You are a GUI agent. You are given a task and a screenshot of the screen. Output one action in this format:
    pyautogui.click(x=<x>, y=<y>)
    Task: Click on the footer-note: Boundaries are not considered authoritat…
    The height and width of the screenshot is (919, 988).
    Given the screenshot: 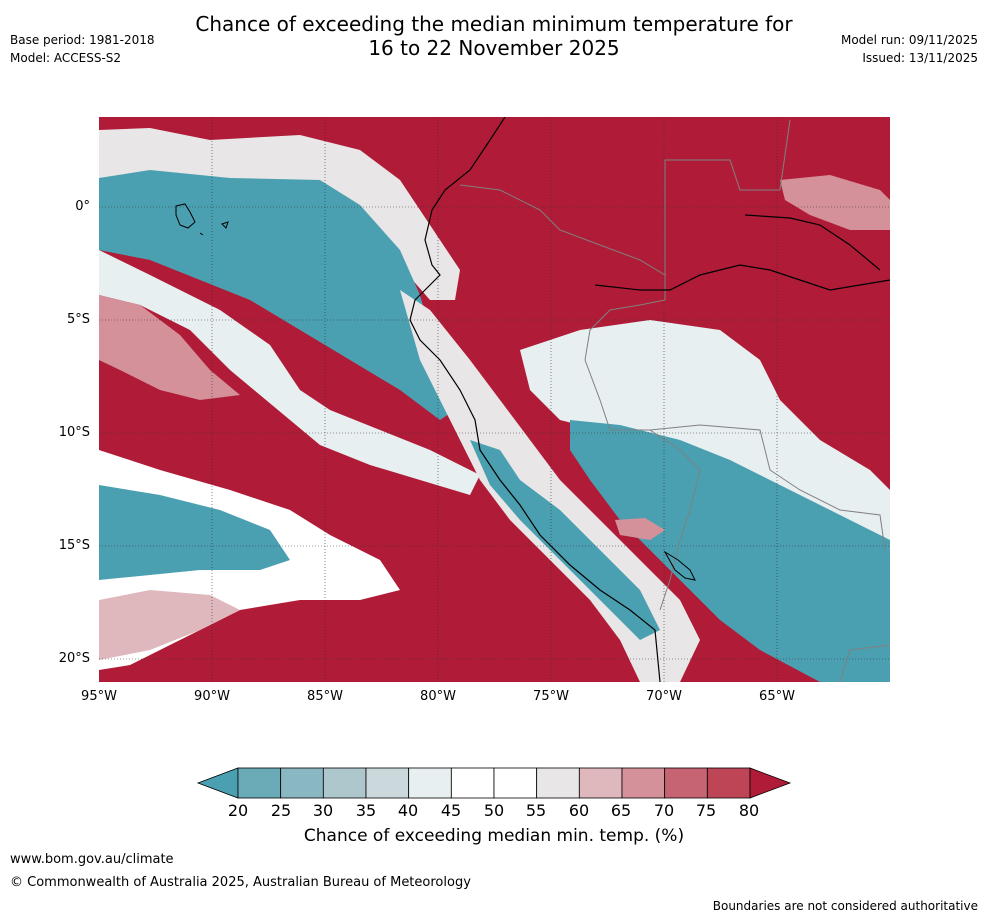 What is the action you would take?
    pyautogui.click(x=845, y=906)
    